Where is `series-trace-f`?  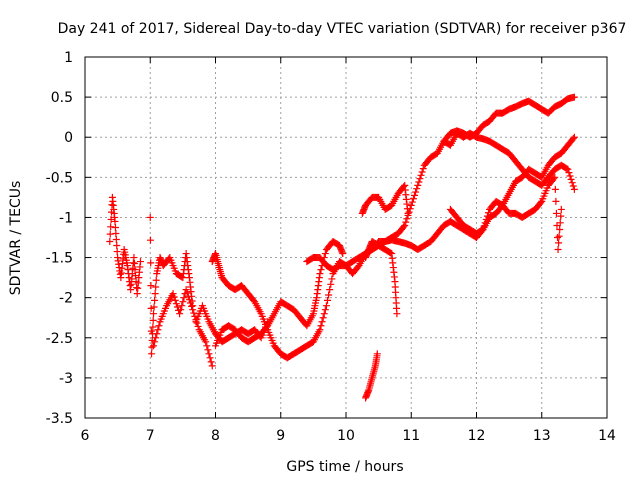
series-trace-f is located at coordinates (232, 324).